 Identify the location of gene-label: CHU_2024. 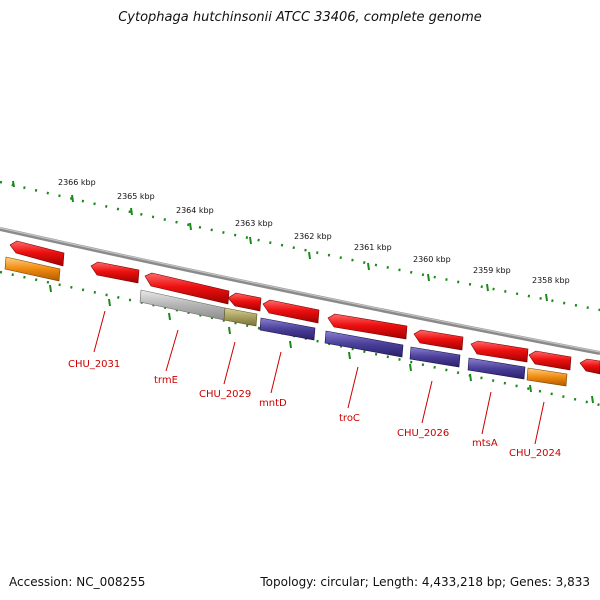
(535, 453).